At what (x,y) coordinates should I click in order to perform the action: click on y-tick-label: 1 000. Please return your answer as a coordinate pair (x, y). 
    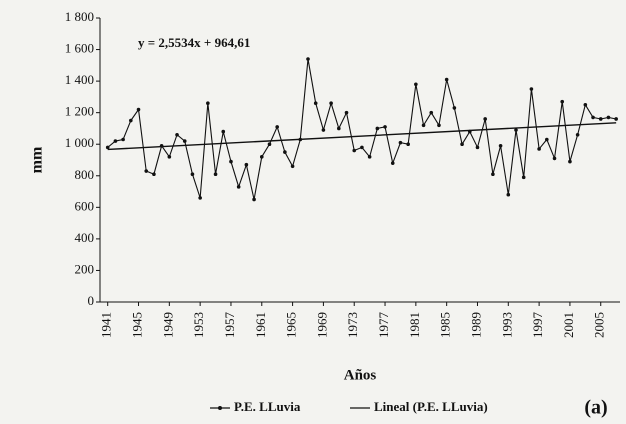
    Looking at the image, I should click on (79, 142).